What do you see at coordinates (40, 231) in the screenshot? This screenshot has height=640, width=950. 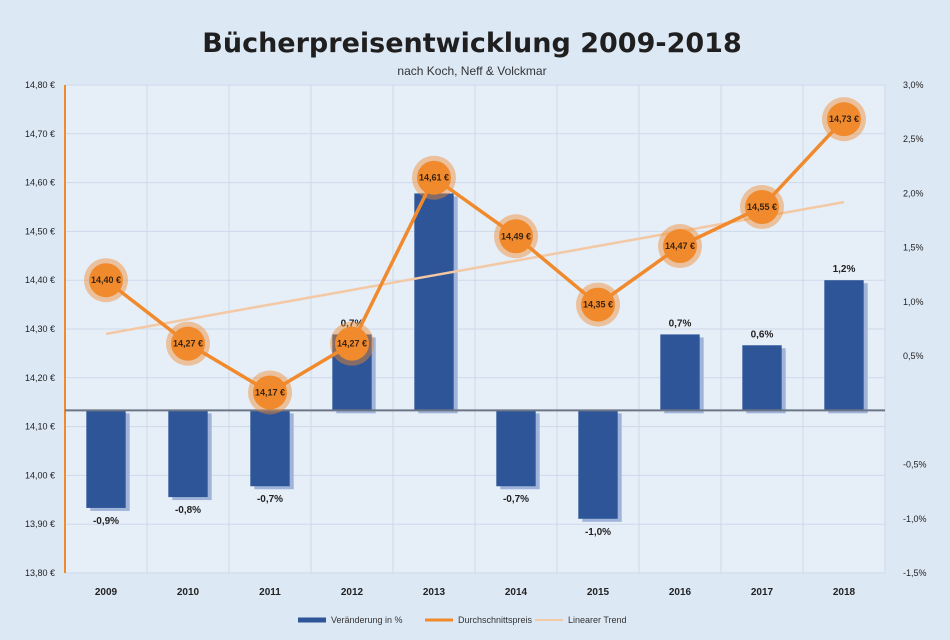 I see `left-axis-tick-label: 14,50 €` at bounding box center [40, 231].